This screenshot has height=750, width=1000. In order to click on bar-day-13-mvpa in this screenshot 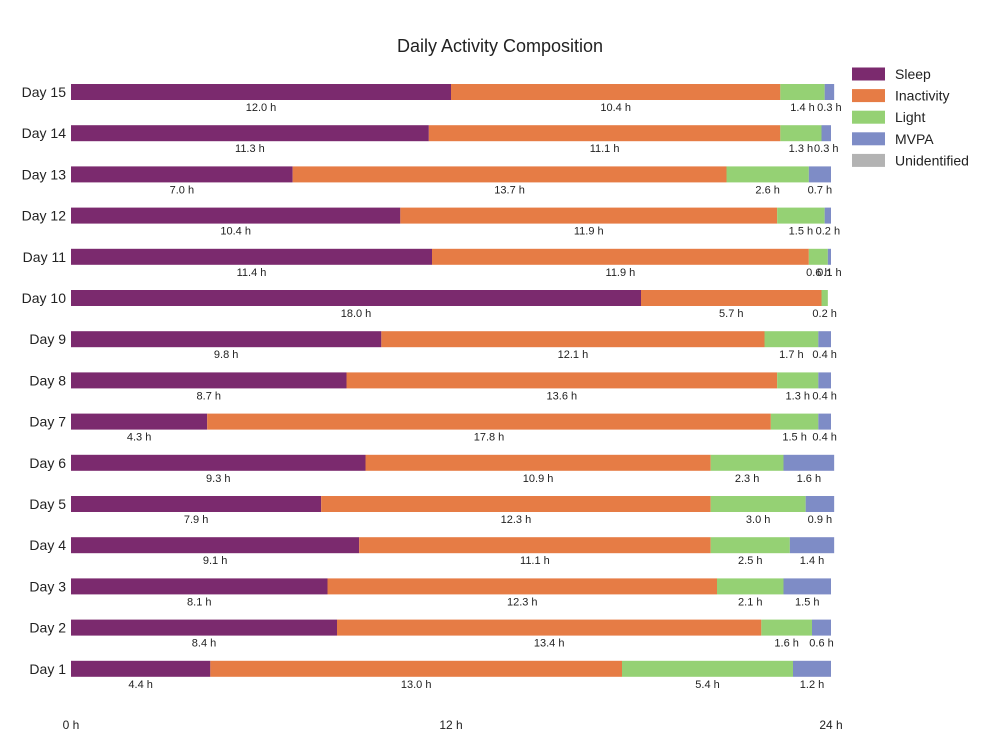, I will do `click(819, 174)`.